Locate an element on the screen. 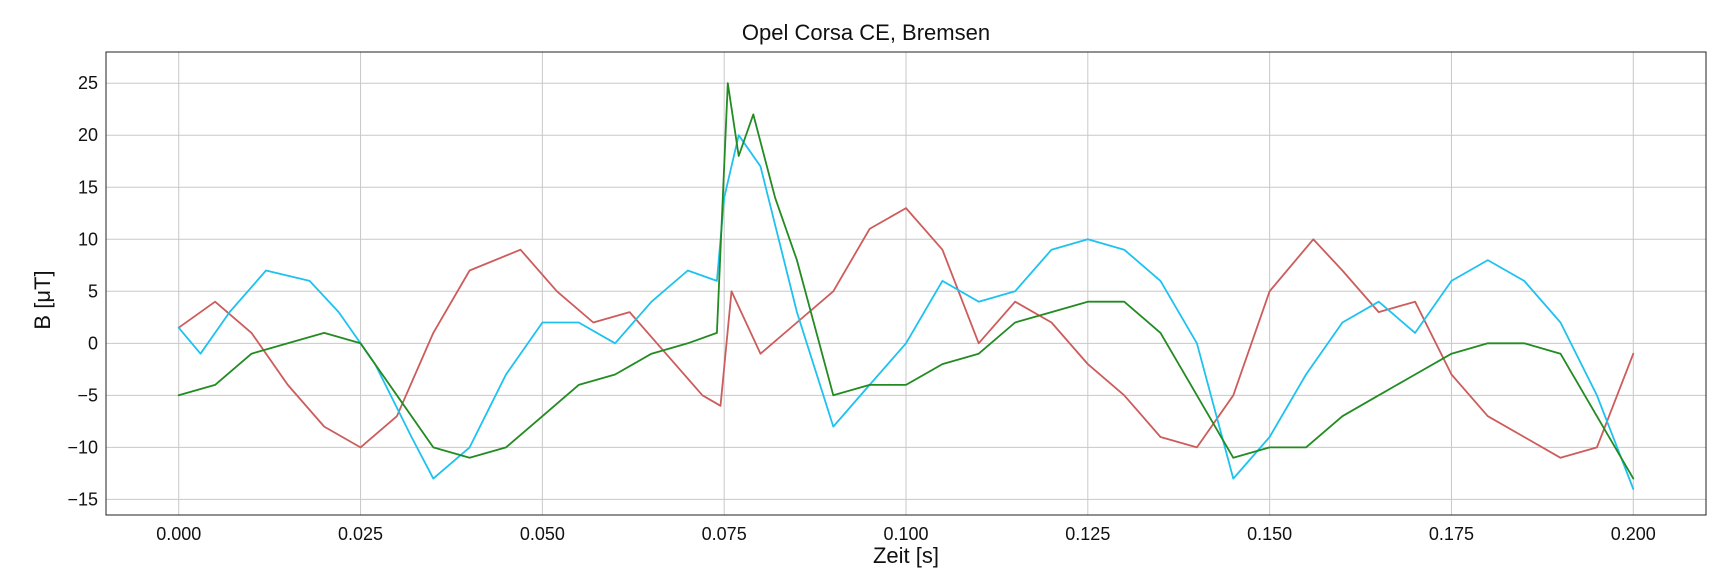  y-tick-label: 5 is located at coordinates (93, 291).